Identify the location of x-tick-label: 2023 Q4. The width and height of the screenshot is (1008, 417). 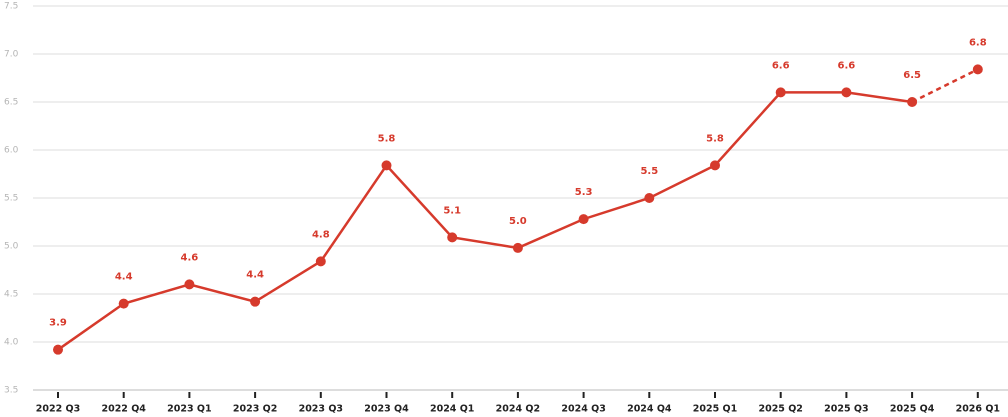
(386, 409).